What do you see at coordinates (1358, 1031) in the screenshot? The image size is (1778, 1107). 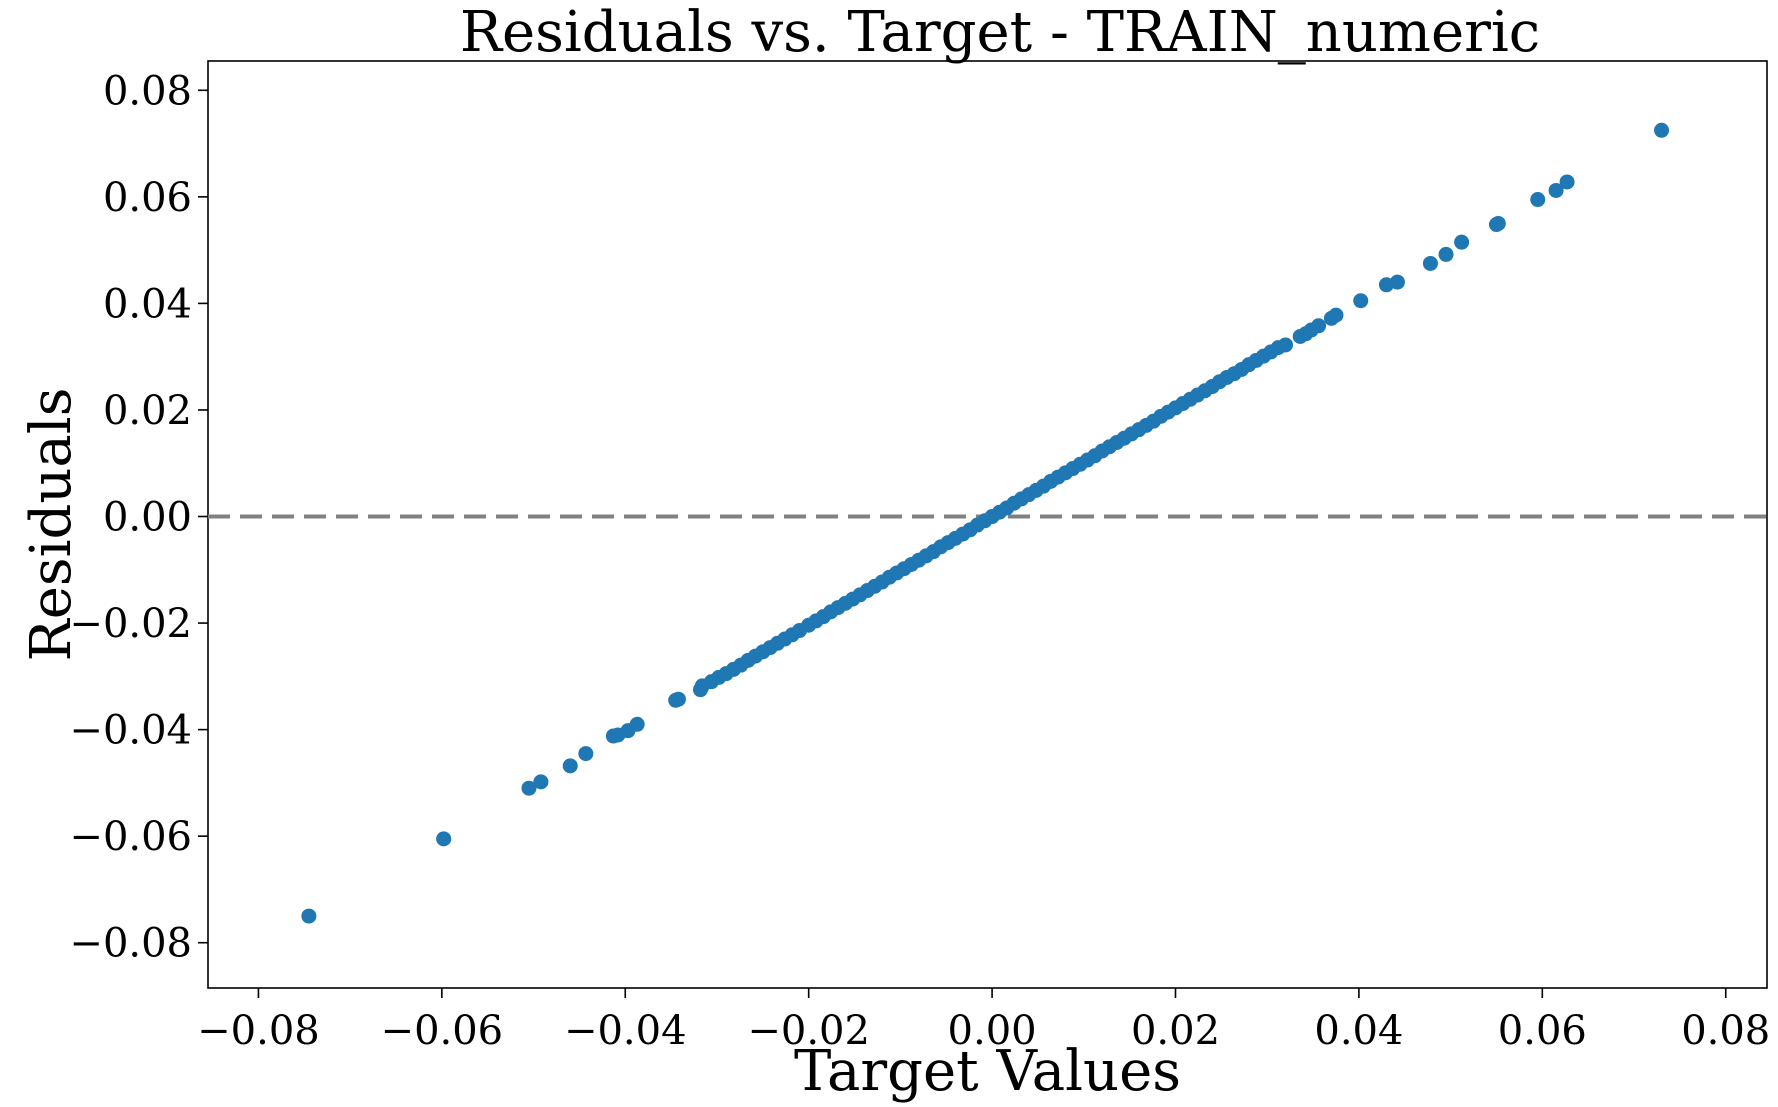 I see `x-tick-label: 0.04` at bounding box center [1358, 1031].